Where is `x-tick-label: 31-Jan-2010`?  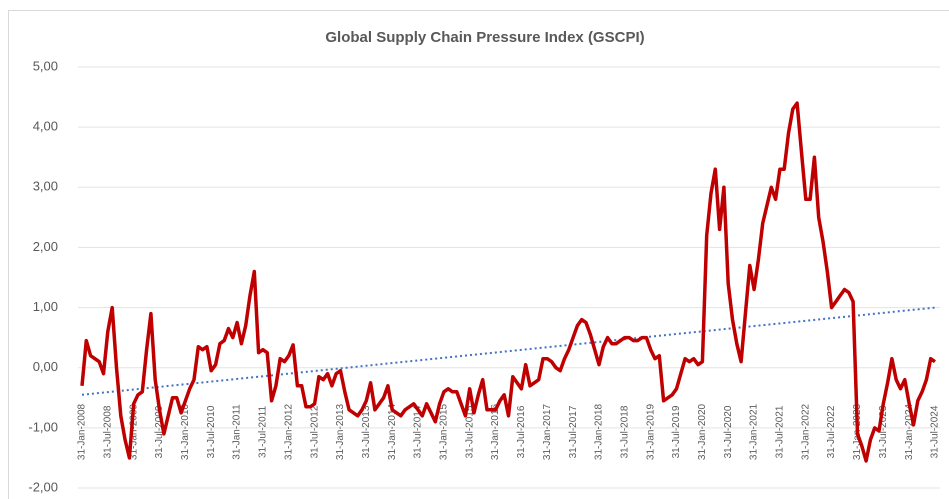
x-tick-label: 31-Jan-2010 is located at coordinates (185, 431).